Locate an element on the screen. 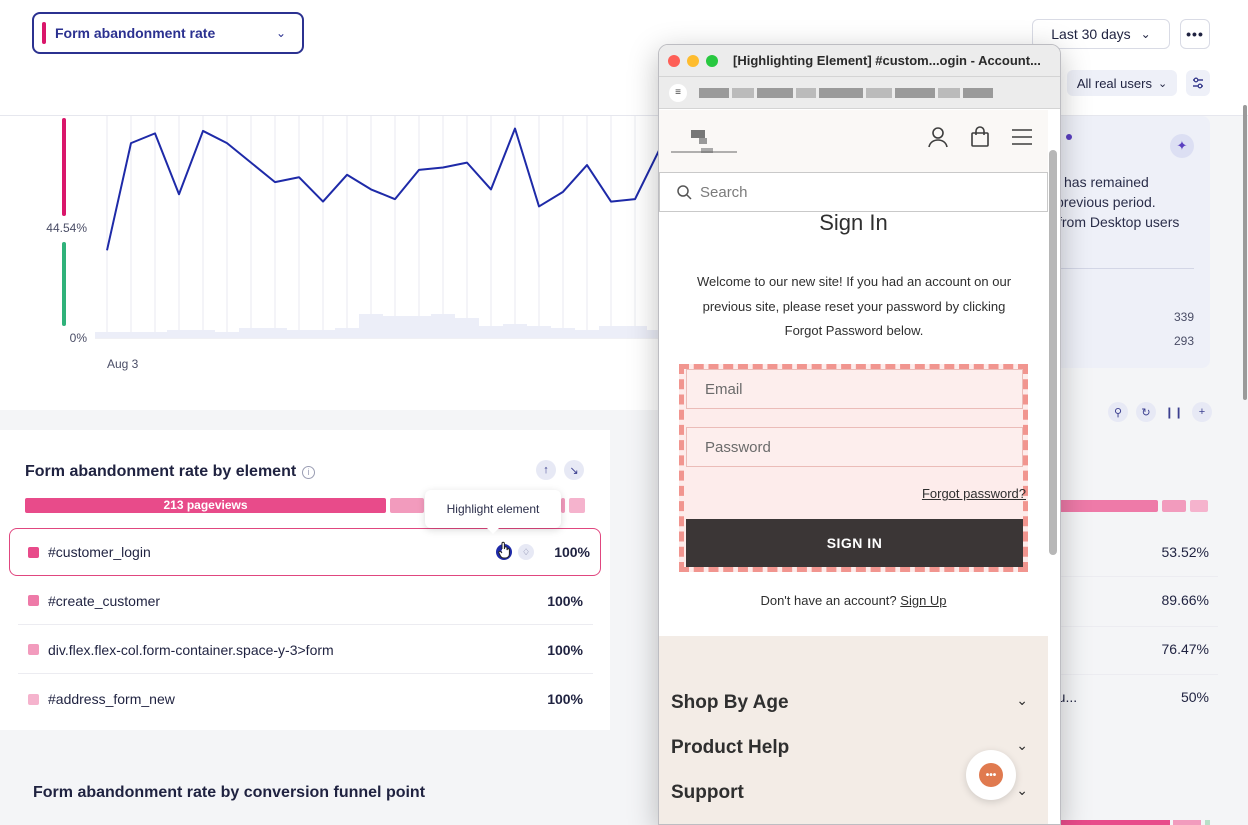 Image resolution: width=1248 pixels, height=825 pixels. add-icon: + is located at coordinates (1202, 412).